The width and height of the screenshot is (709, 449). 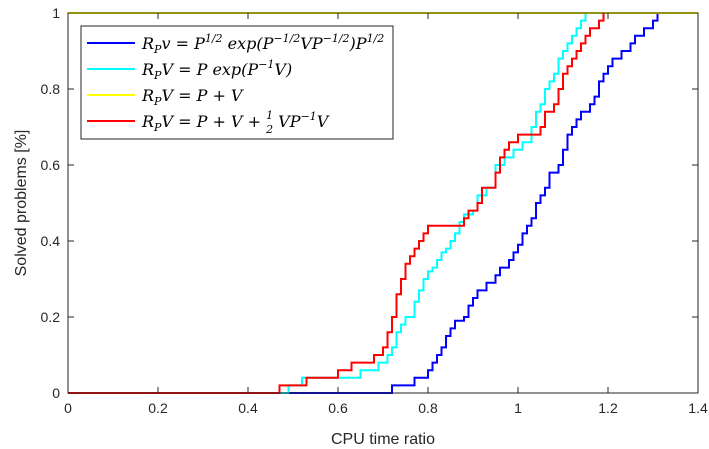 What do you see at coordinates (51, 89) in the screenshot?
I see `y-tick-label: 0.8` at bounding box center [51, 89].